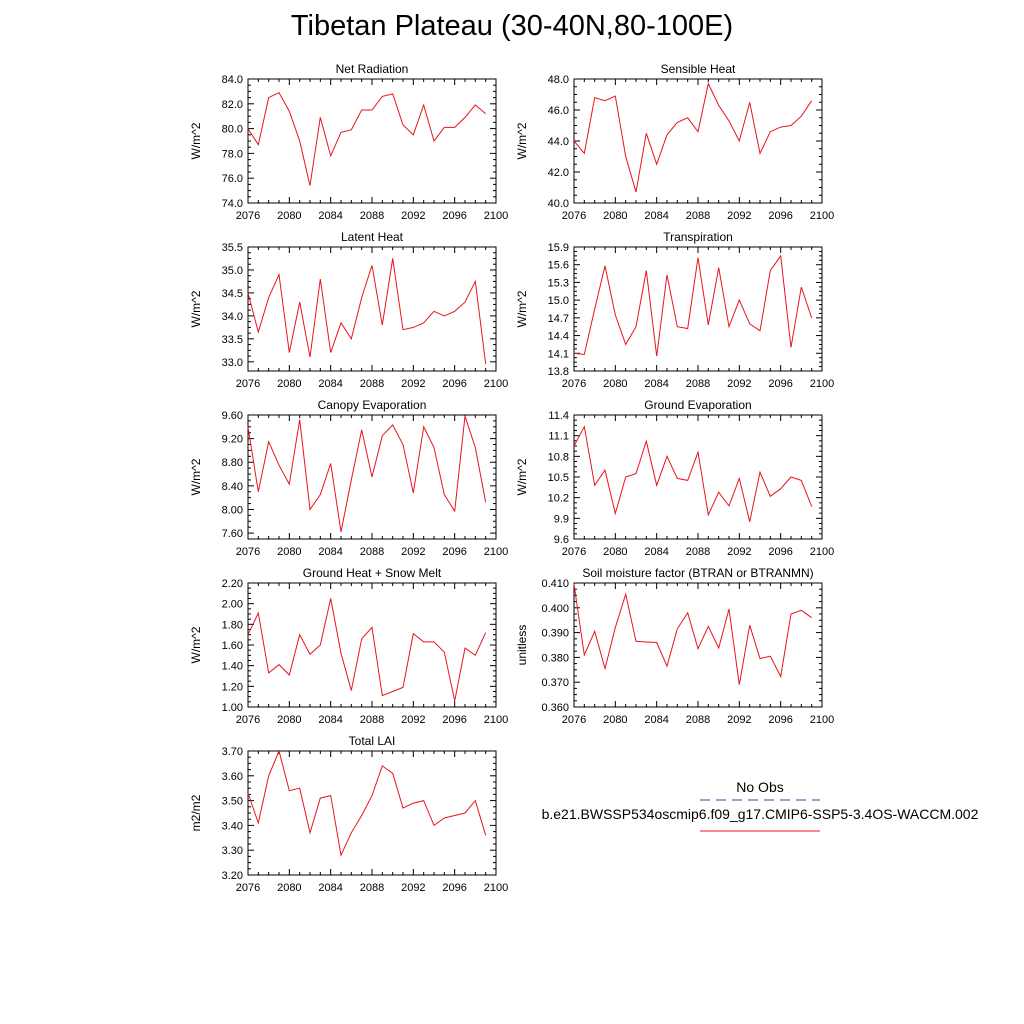 This screenshot has height=1024, width=1024. Describe the element at coordinates (555, 634) in the screenshot. I see `y-tick-label: 0.390` at that location.